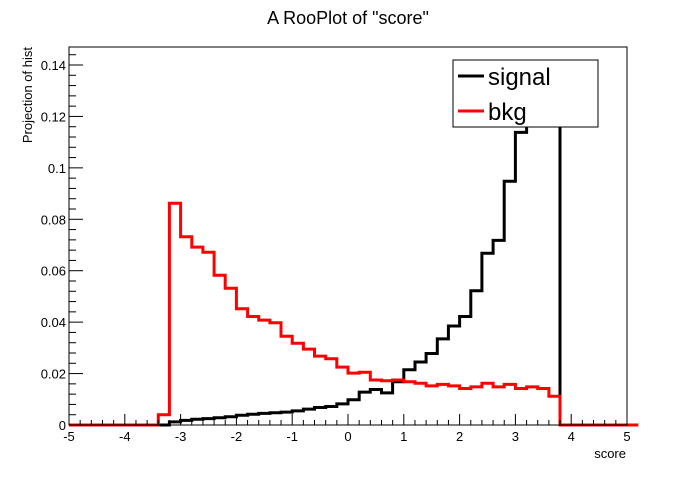 The width and height of the screenshot is (696, 477). I want to click on x-tick-label: 1, so click(403, 436).